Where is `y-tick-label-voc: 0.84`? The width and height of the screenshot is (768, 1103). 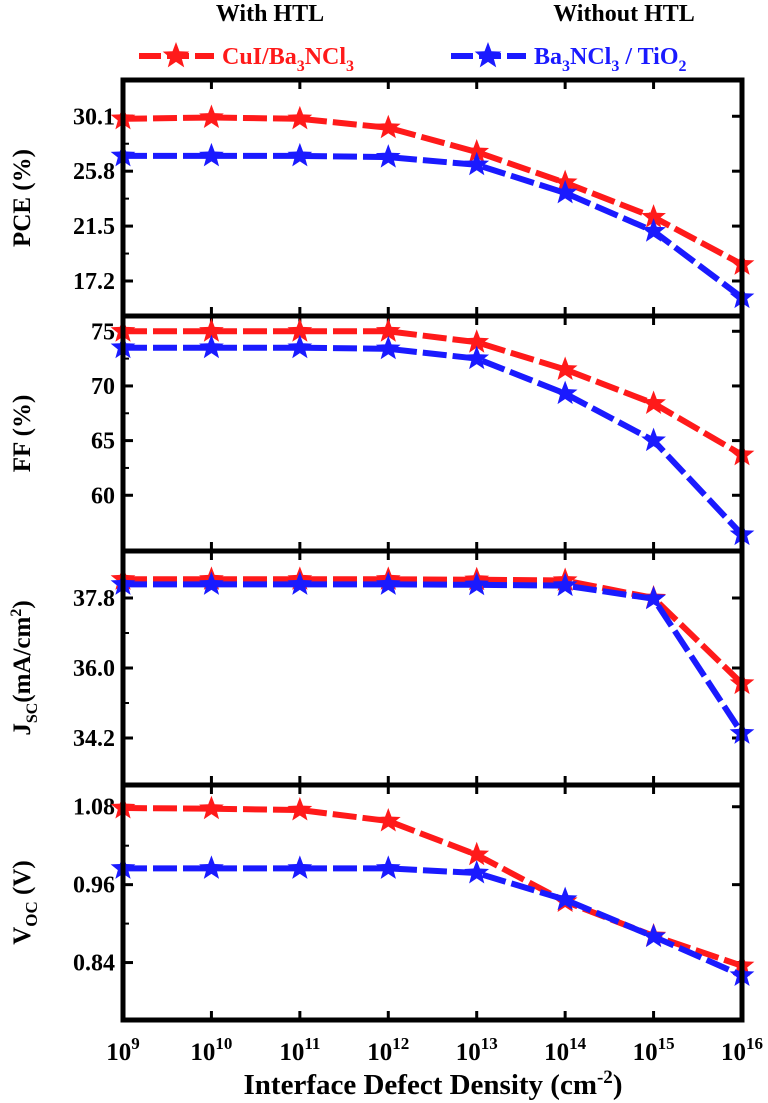
y-tick-label-voc: 0.84 is located at coordinates (94, 964).